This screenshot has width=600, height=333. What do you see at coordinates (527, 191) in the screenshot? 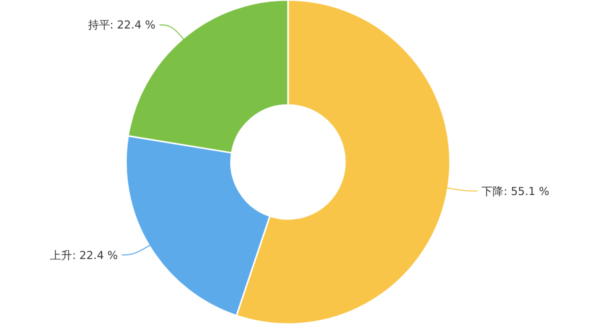
I see `data-label: : 55.1 %` at bounding box center [527, 191].